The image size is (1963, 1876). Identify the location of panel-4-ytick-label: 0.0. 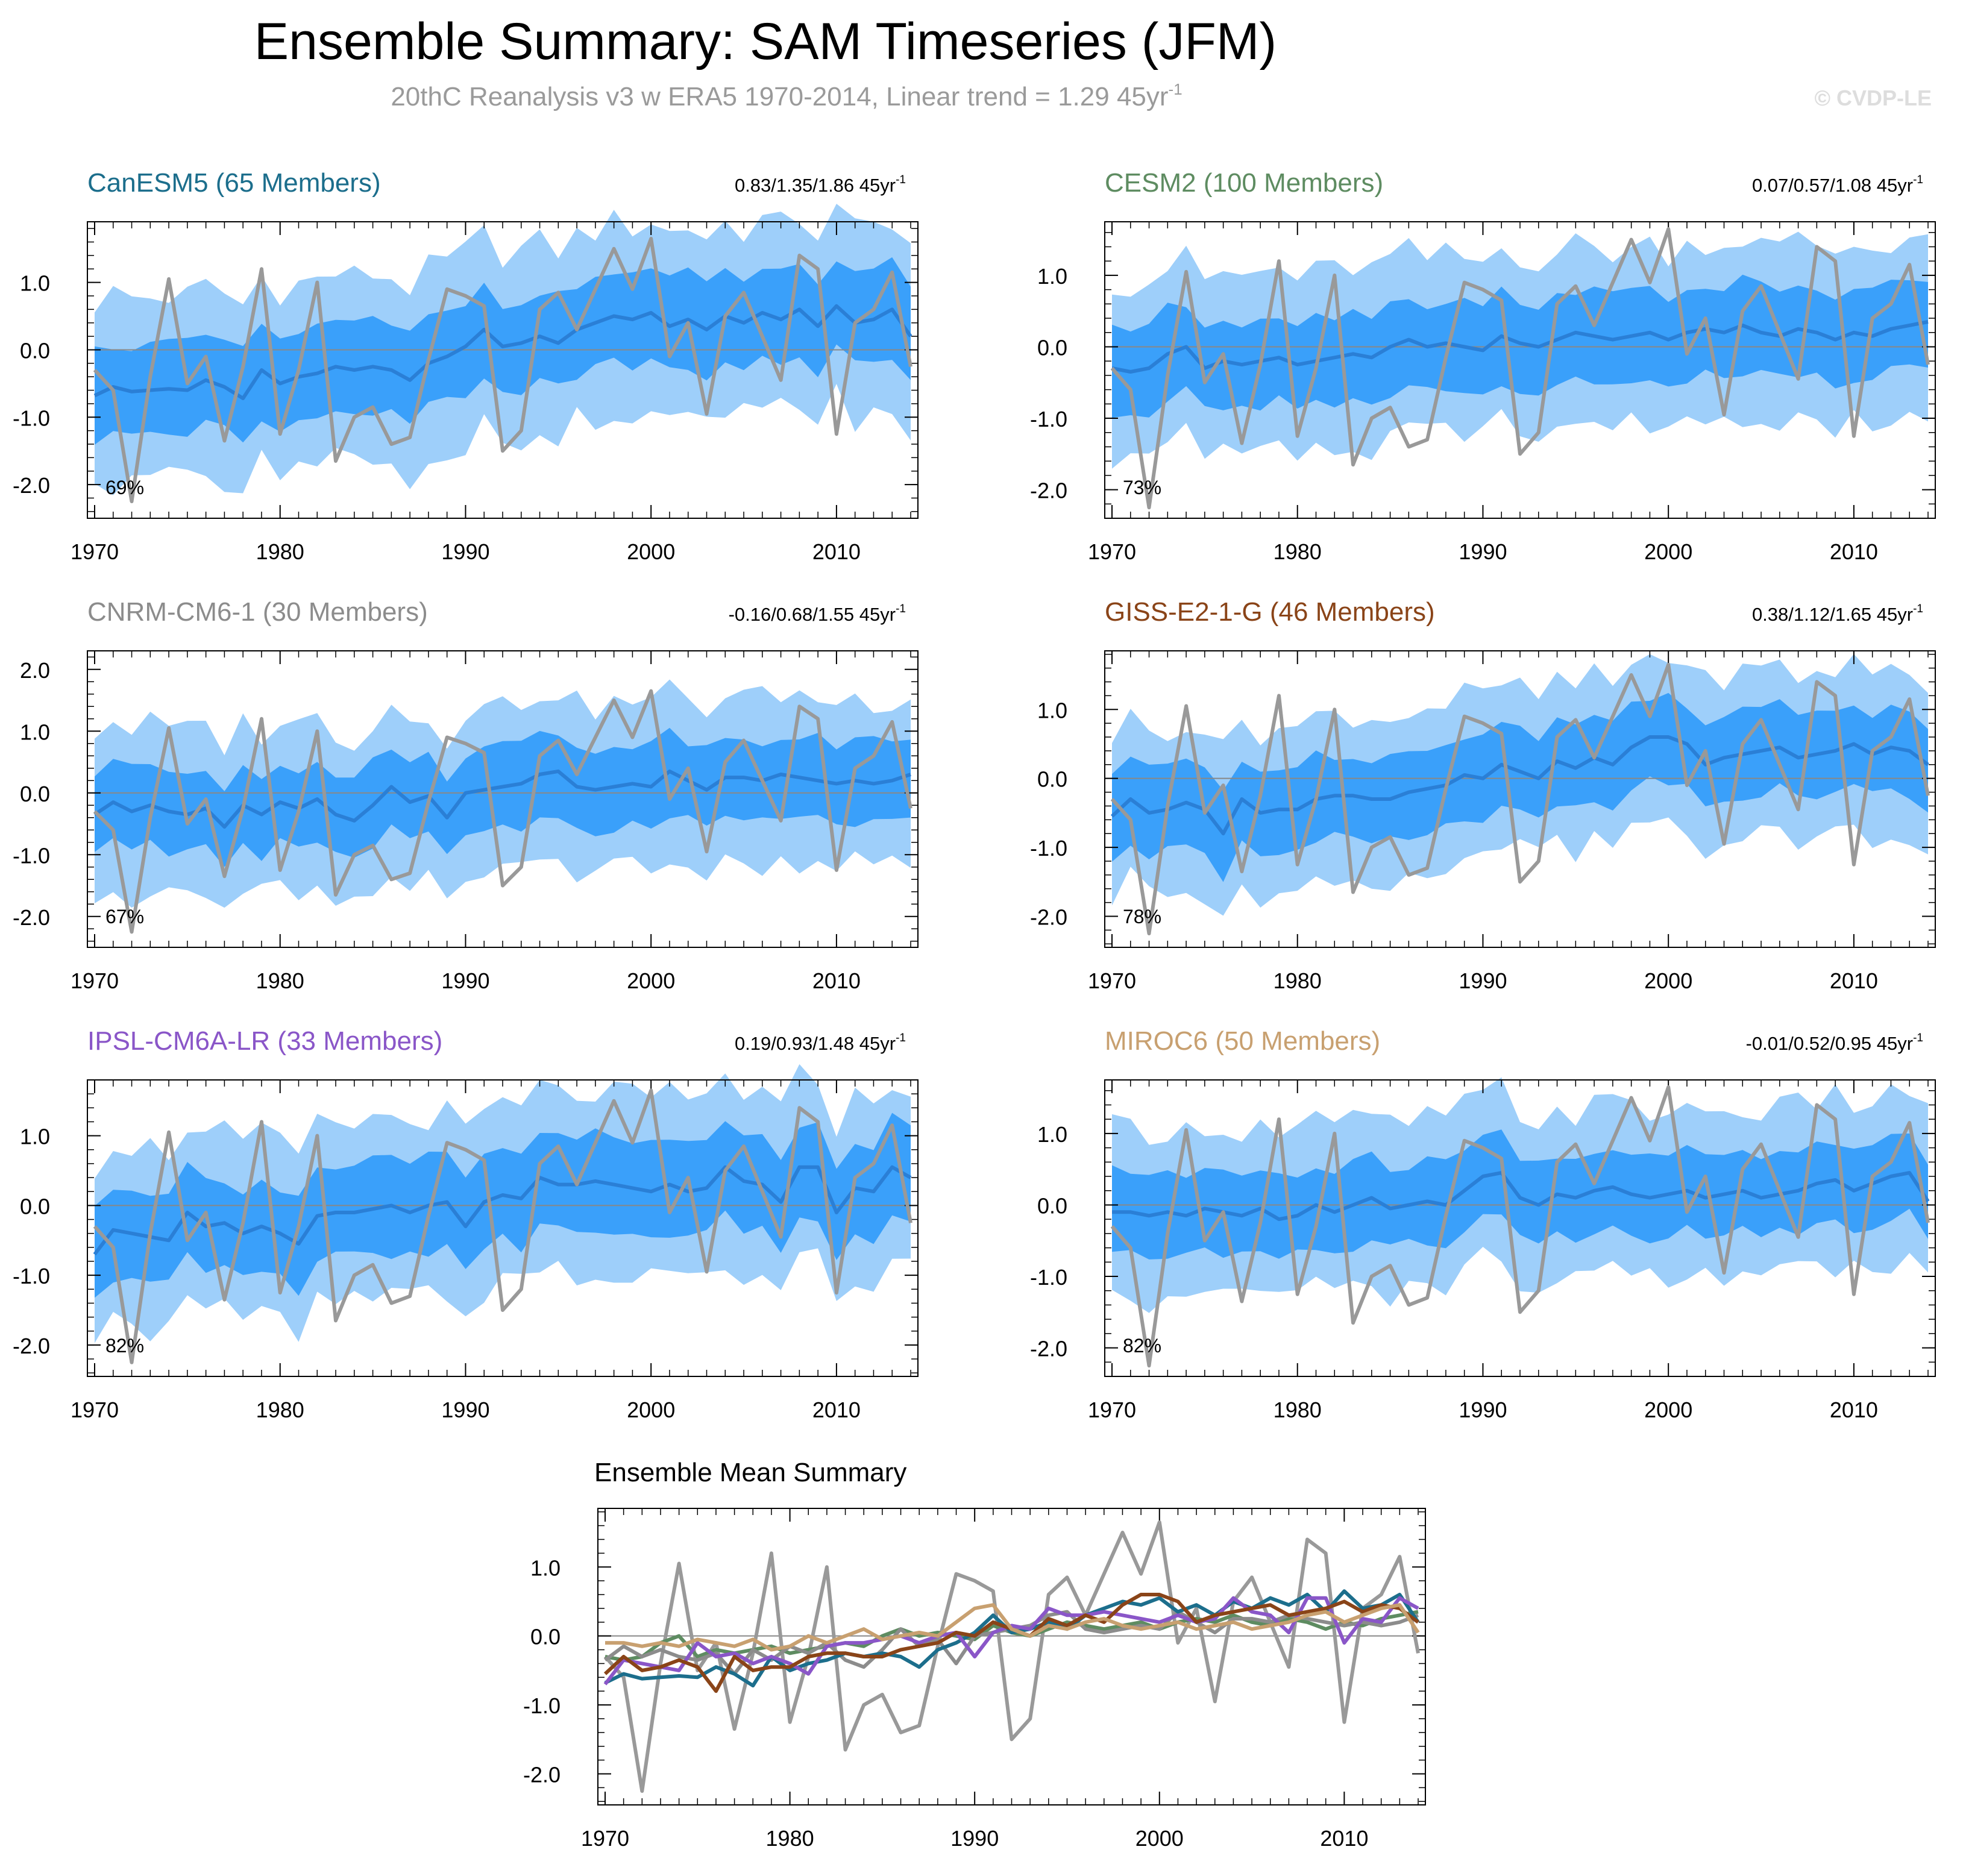
(35, 1206).